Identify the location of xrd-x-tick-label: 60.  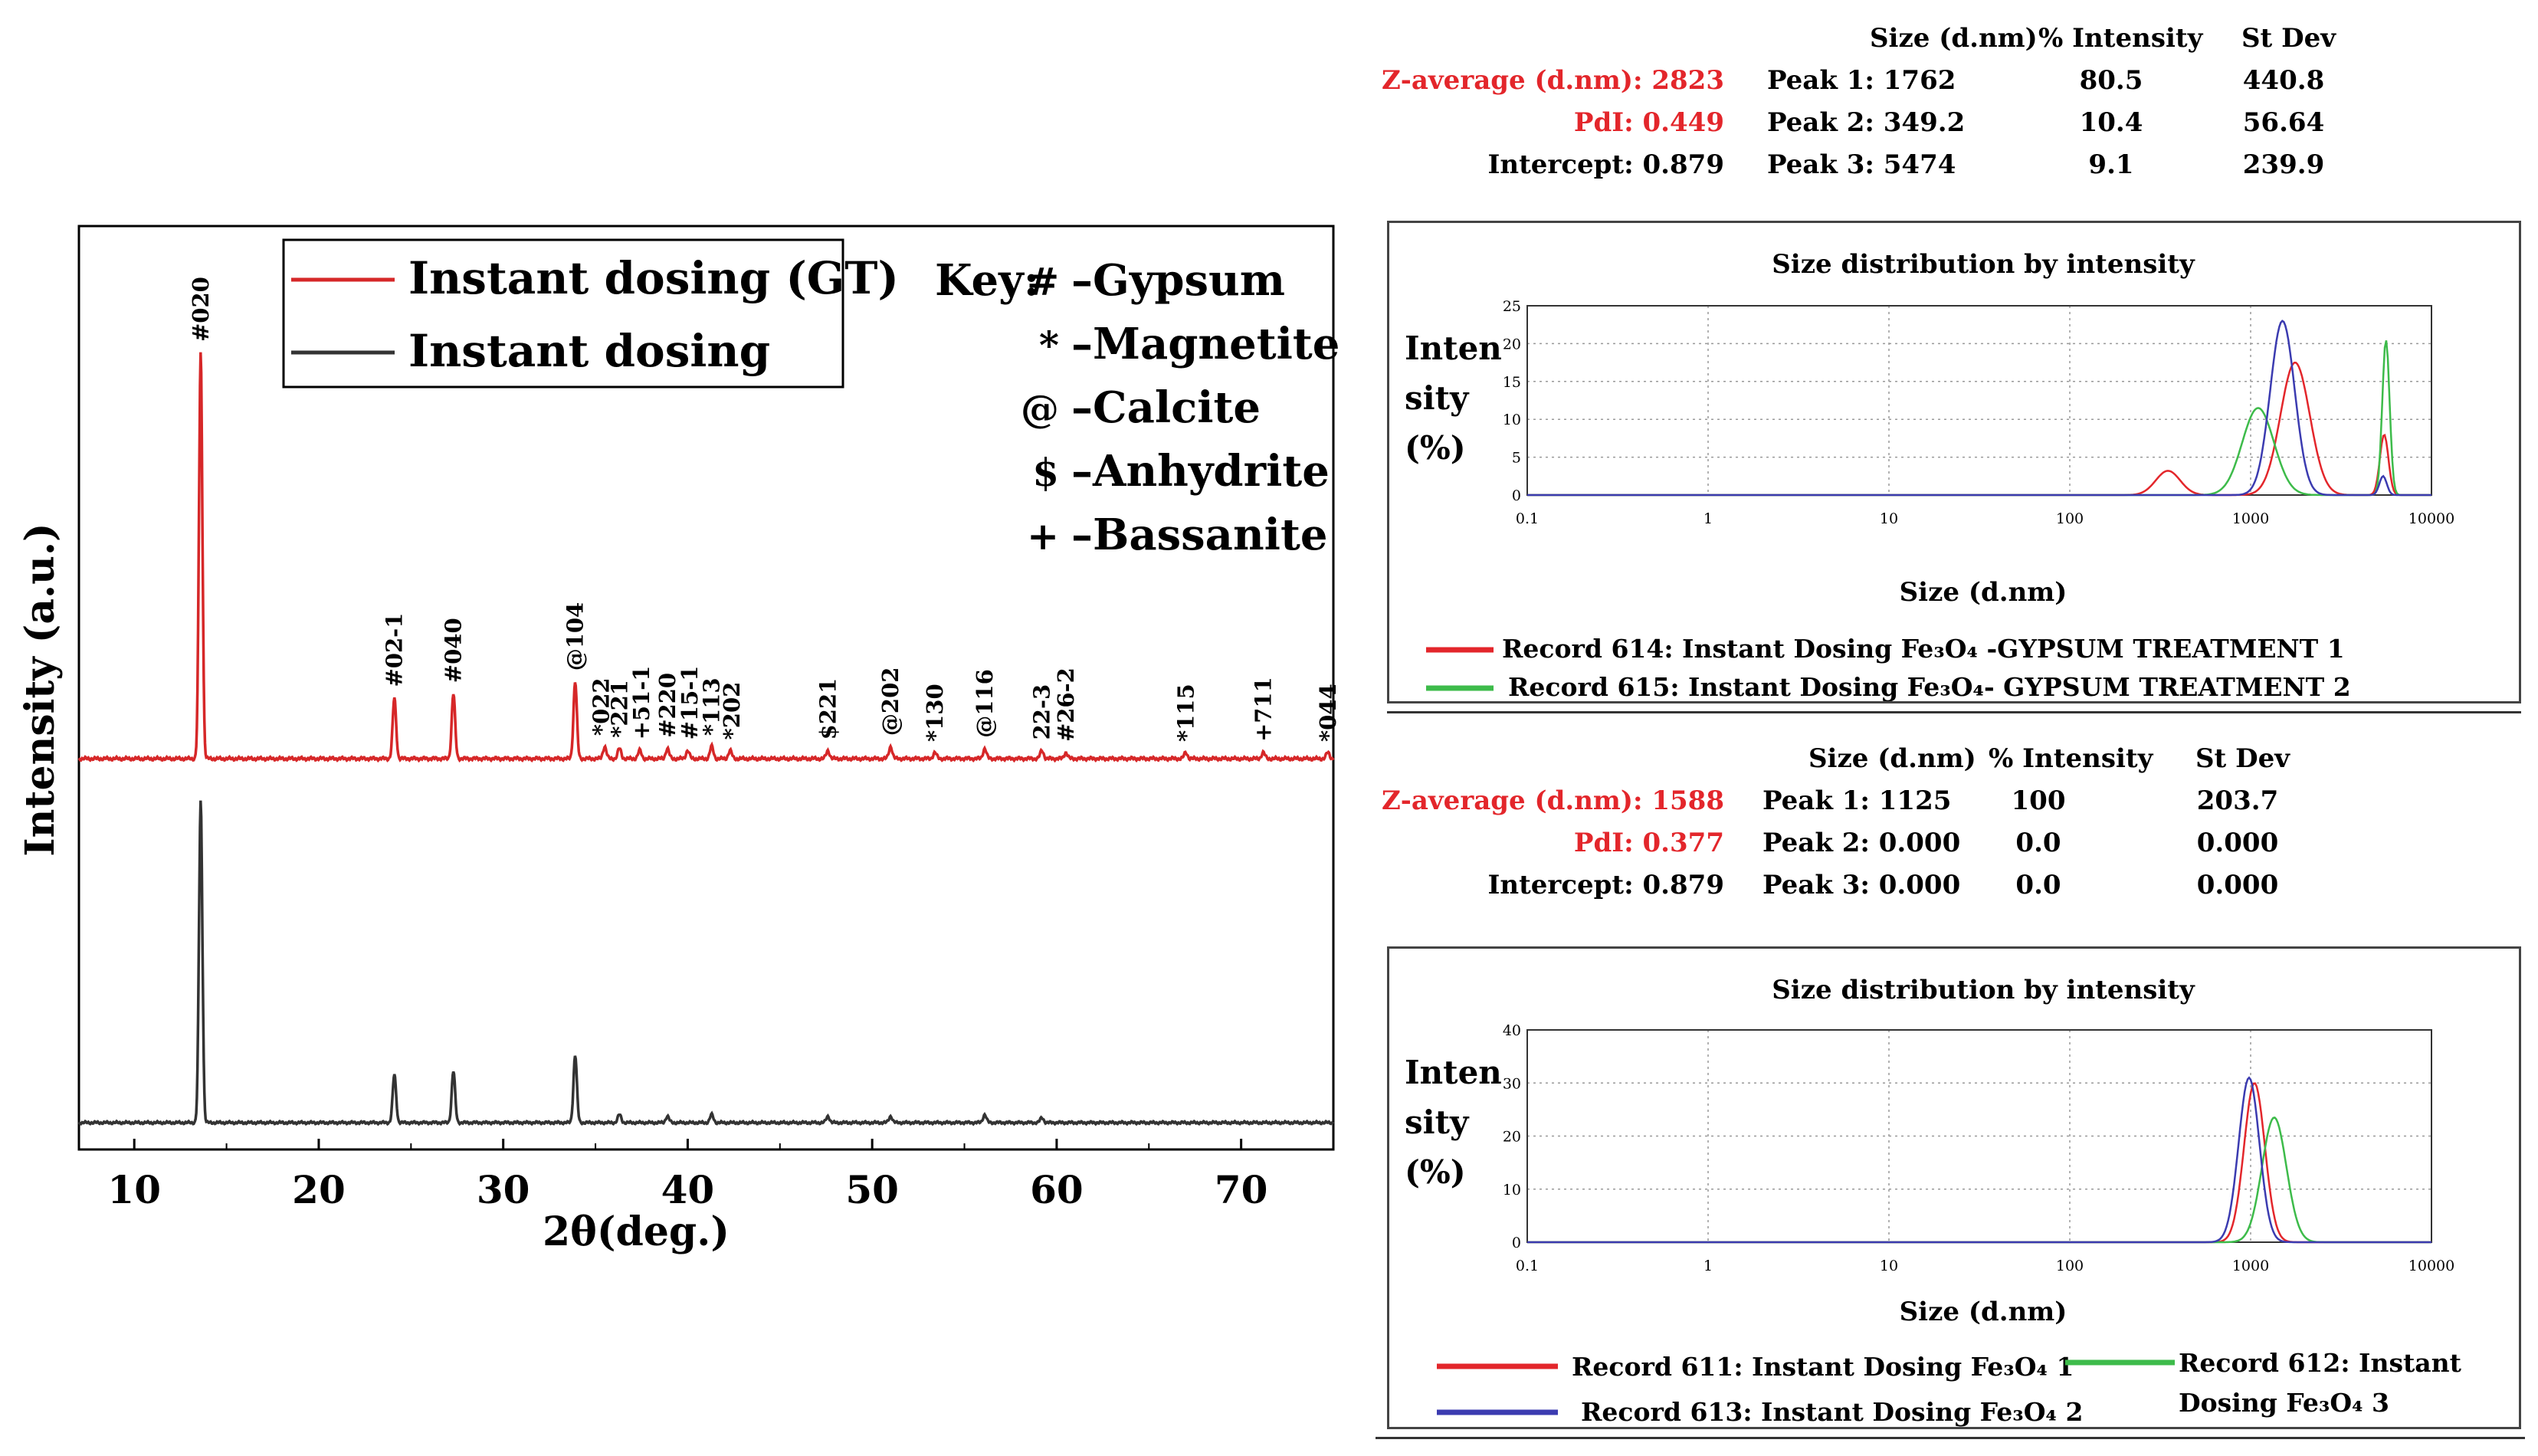
(1057, 1189).